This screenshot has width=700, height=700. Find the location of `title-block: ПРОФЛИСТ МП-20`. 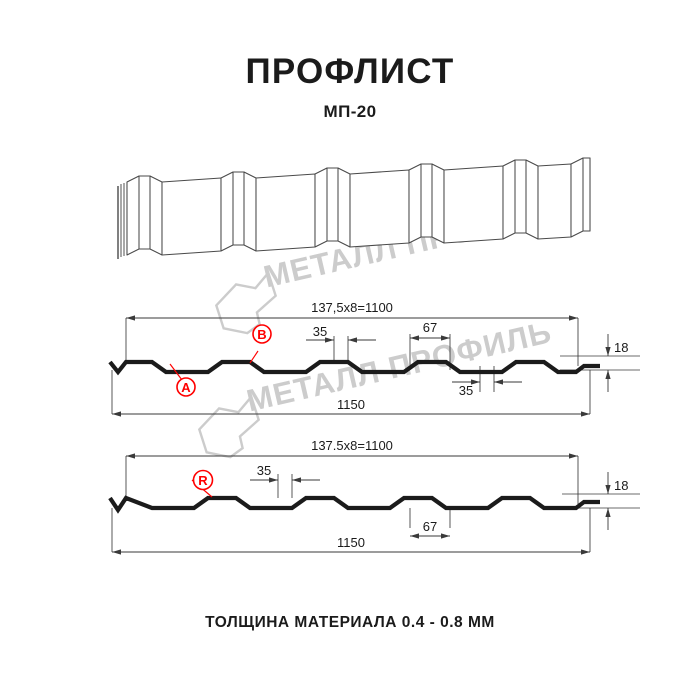

title-block: ПРОФЛИСТ МП-20 is located at coordinates (350, 87).